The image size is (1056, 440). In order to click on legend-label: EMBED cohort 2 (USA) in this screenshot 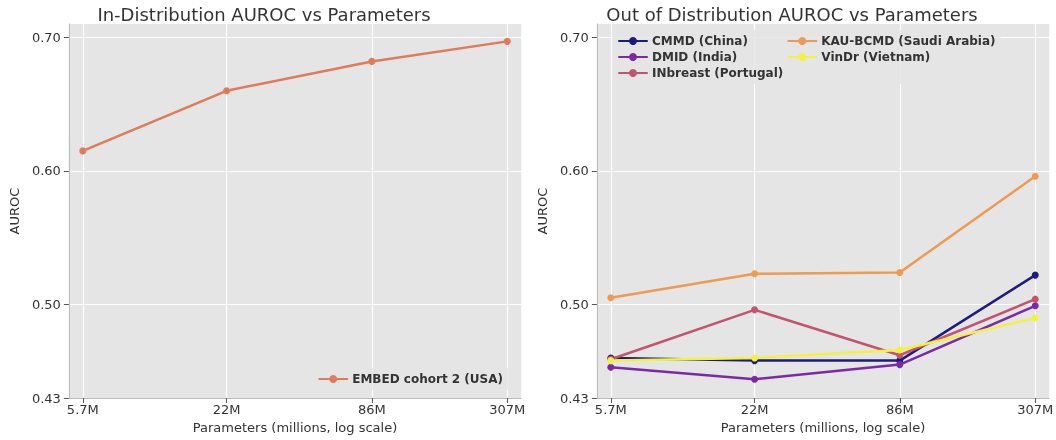, I will do `click(428, 379)`.